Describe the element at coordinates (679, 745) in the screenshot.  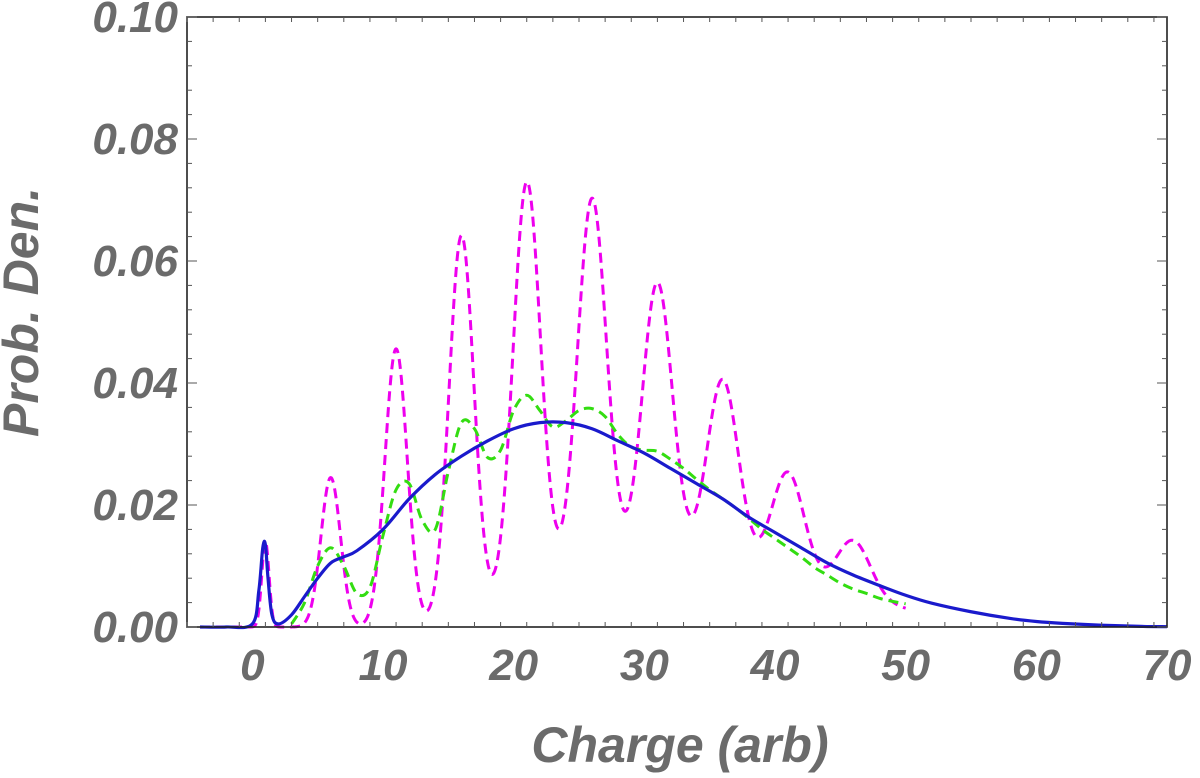
I see `x-axis-label: Charge (arb)` at that location.